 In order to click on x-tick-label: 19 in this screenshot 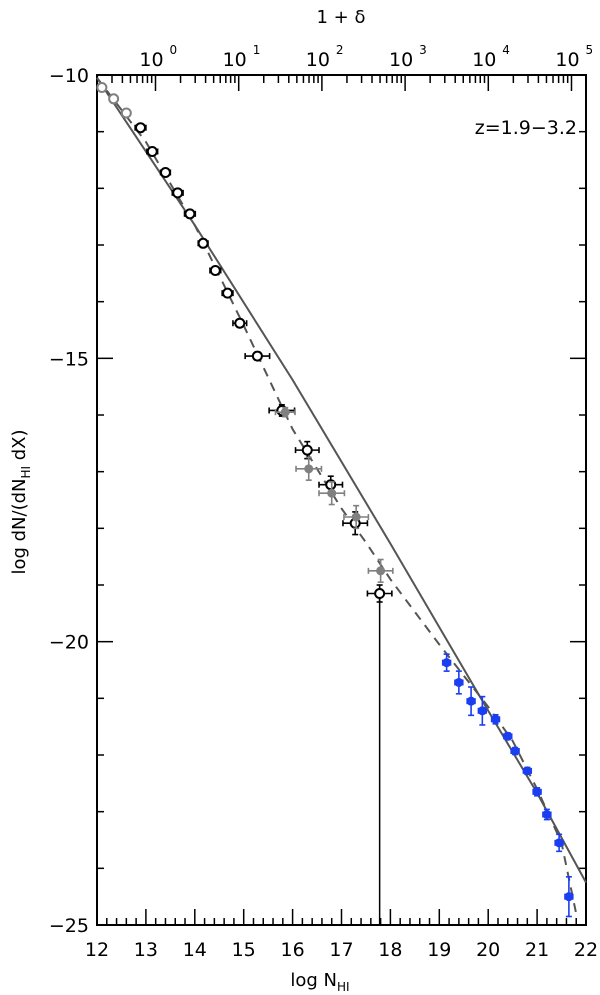, I will do `click(439, 950)`.